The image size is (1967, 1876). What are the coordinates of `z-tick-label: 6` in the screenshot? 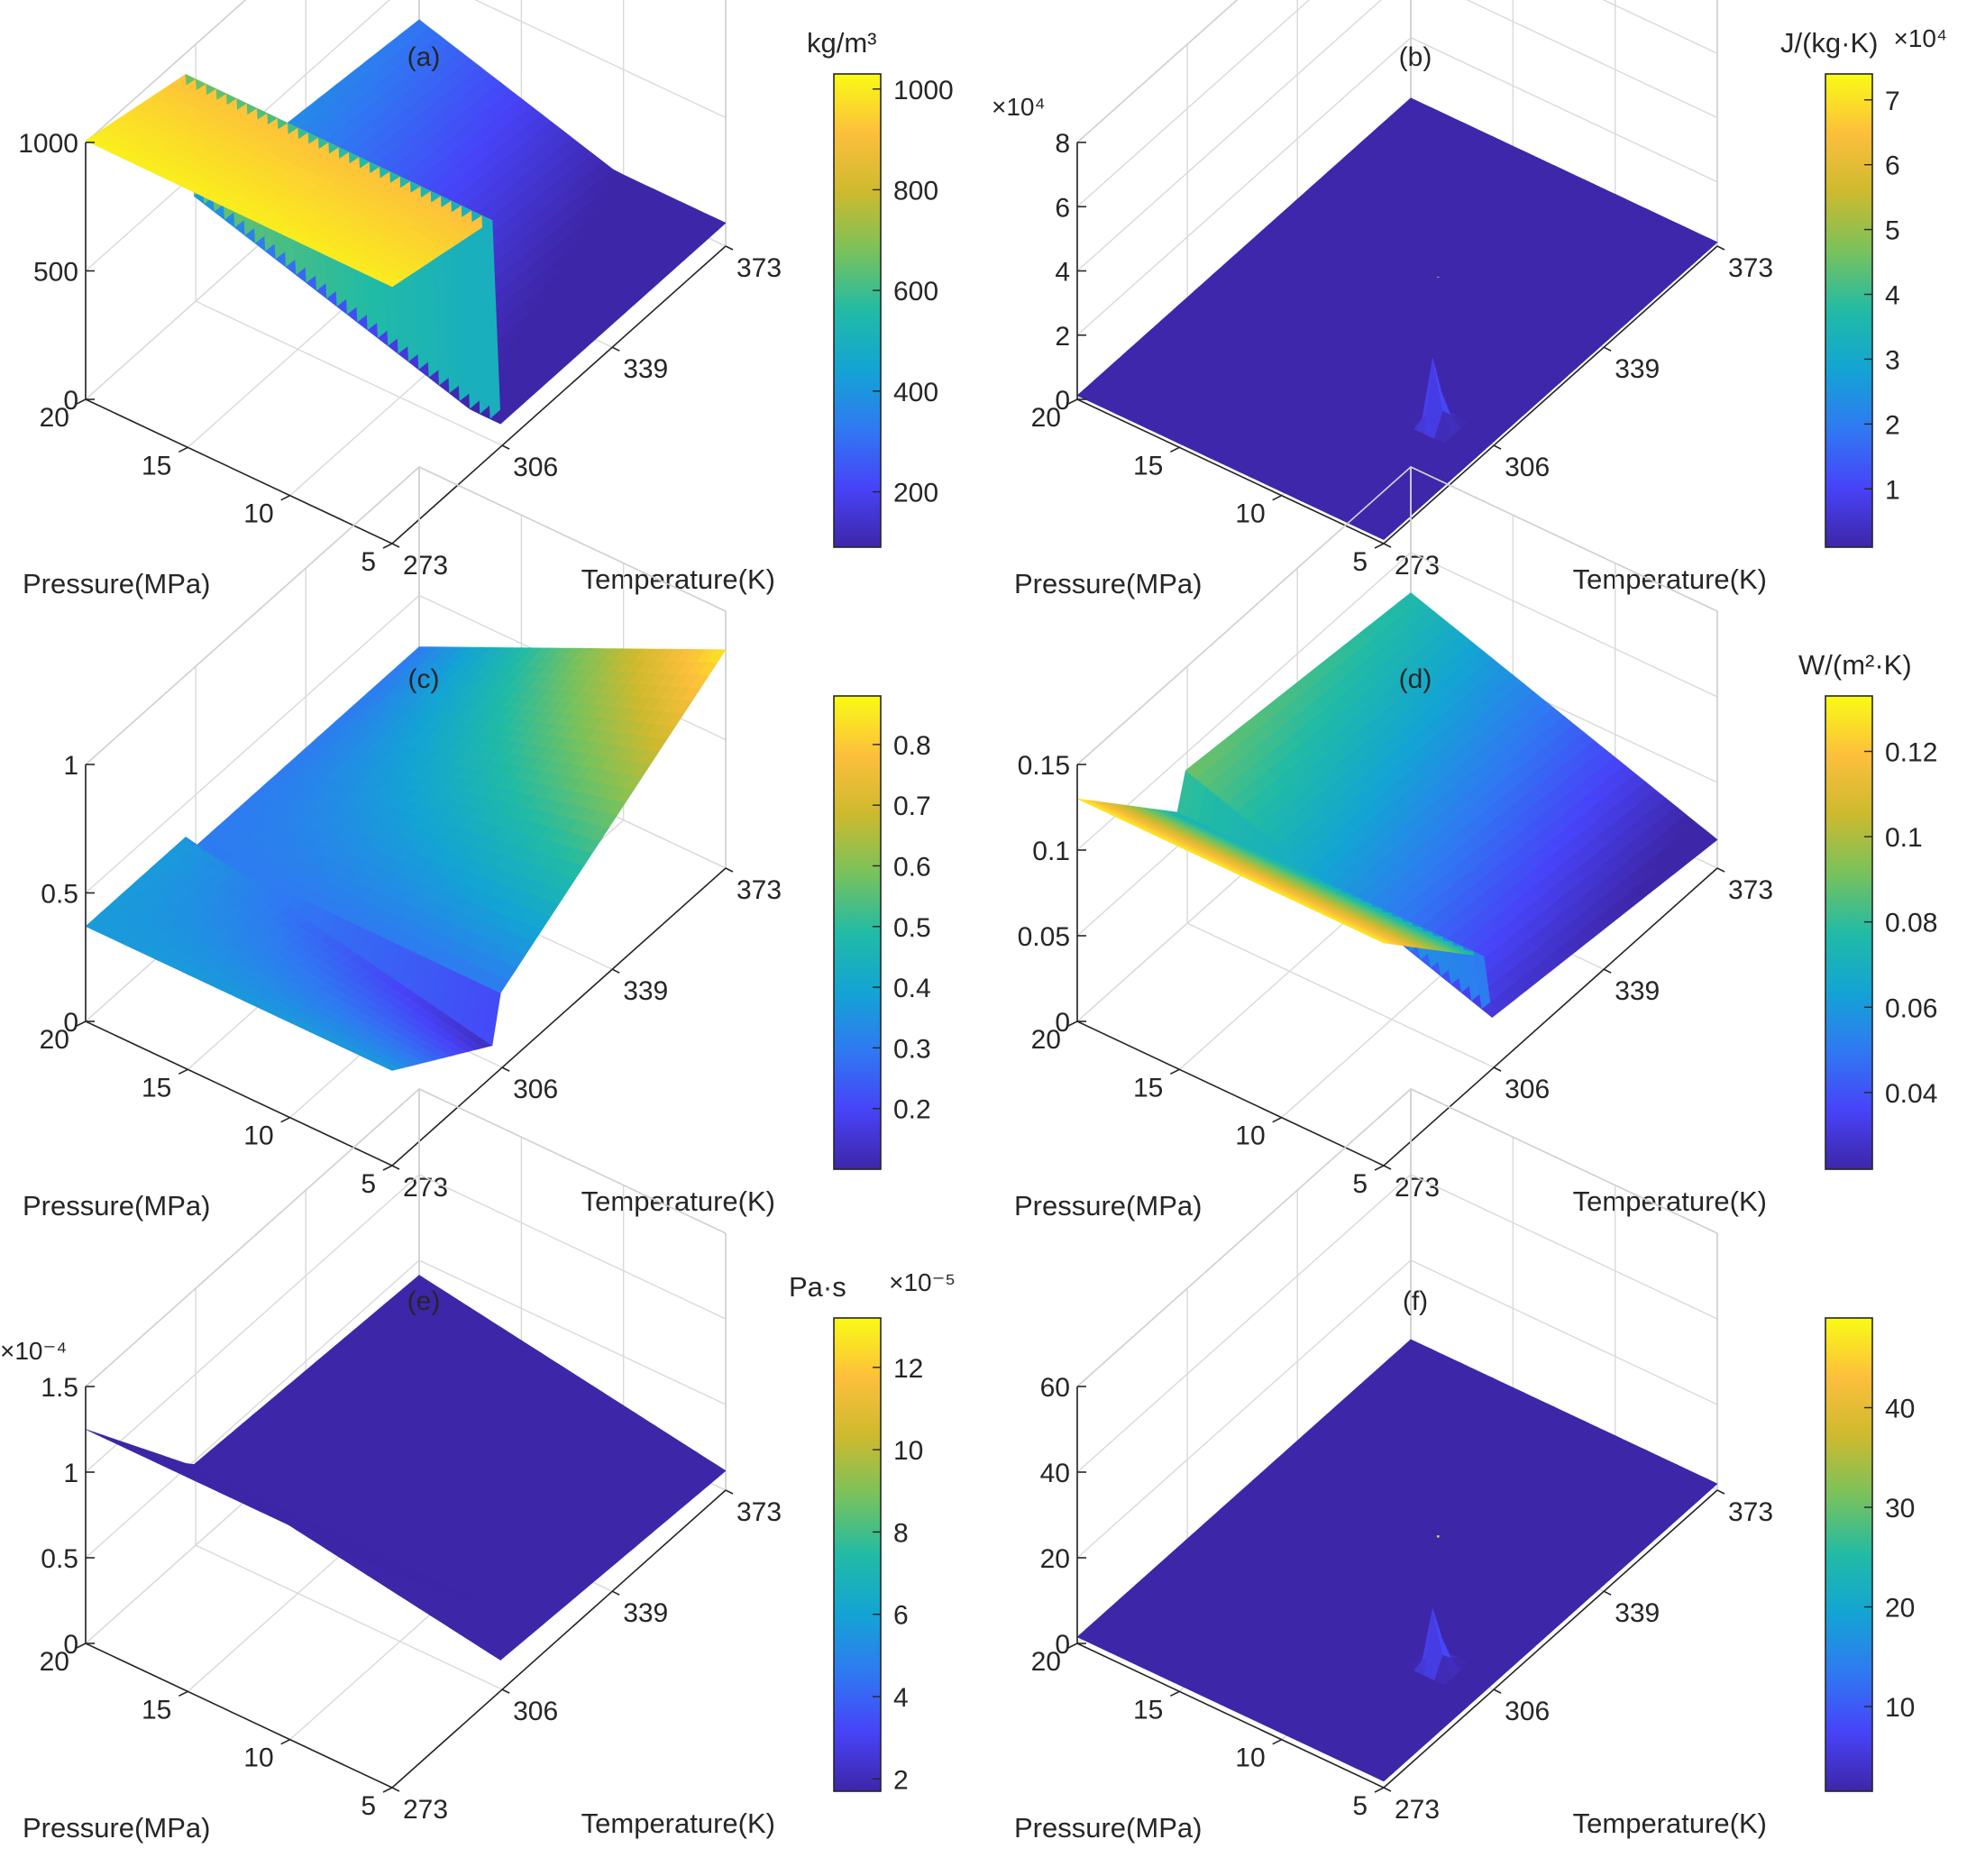 It's located at (1062, 208).